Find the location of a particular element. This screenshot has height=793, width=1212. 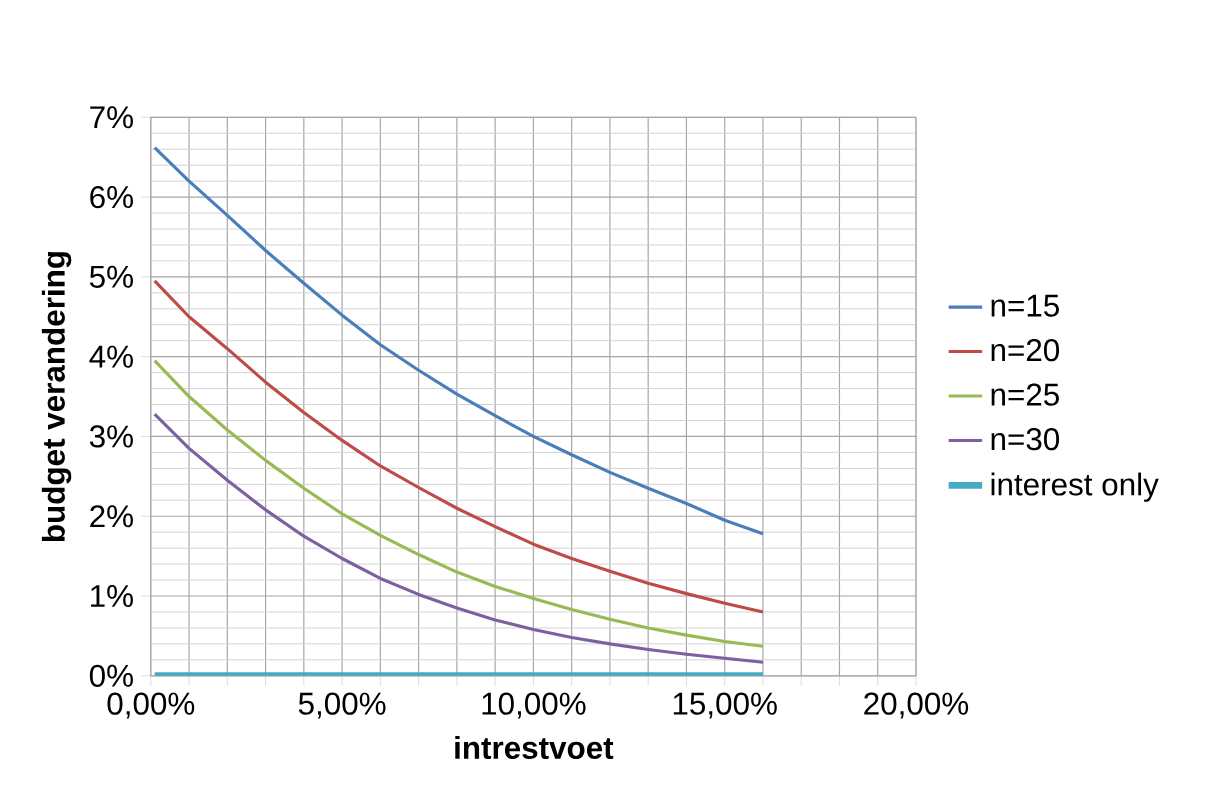

legend-label: n=20 is located at coordinates (1025, 350).